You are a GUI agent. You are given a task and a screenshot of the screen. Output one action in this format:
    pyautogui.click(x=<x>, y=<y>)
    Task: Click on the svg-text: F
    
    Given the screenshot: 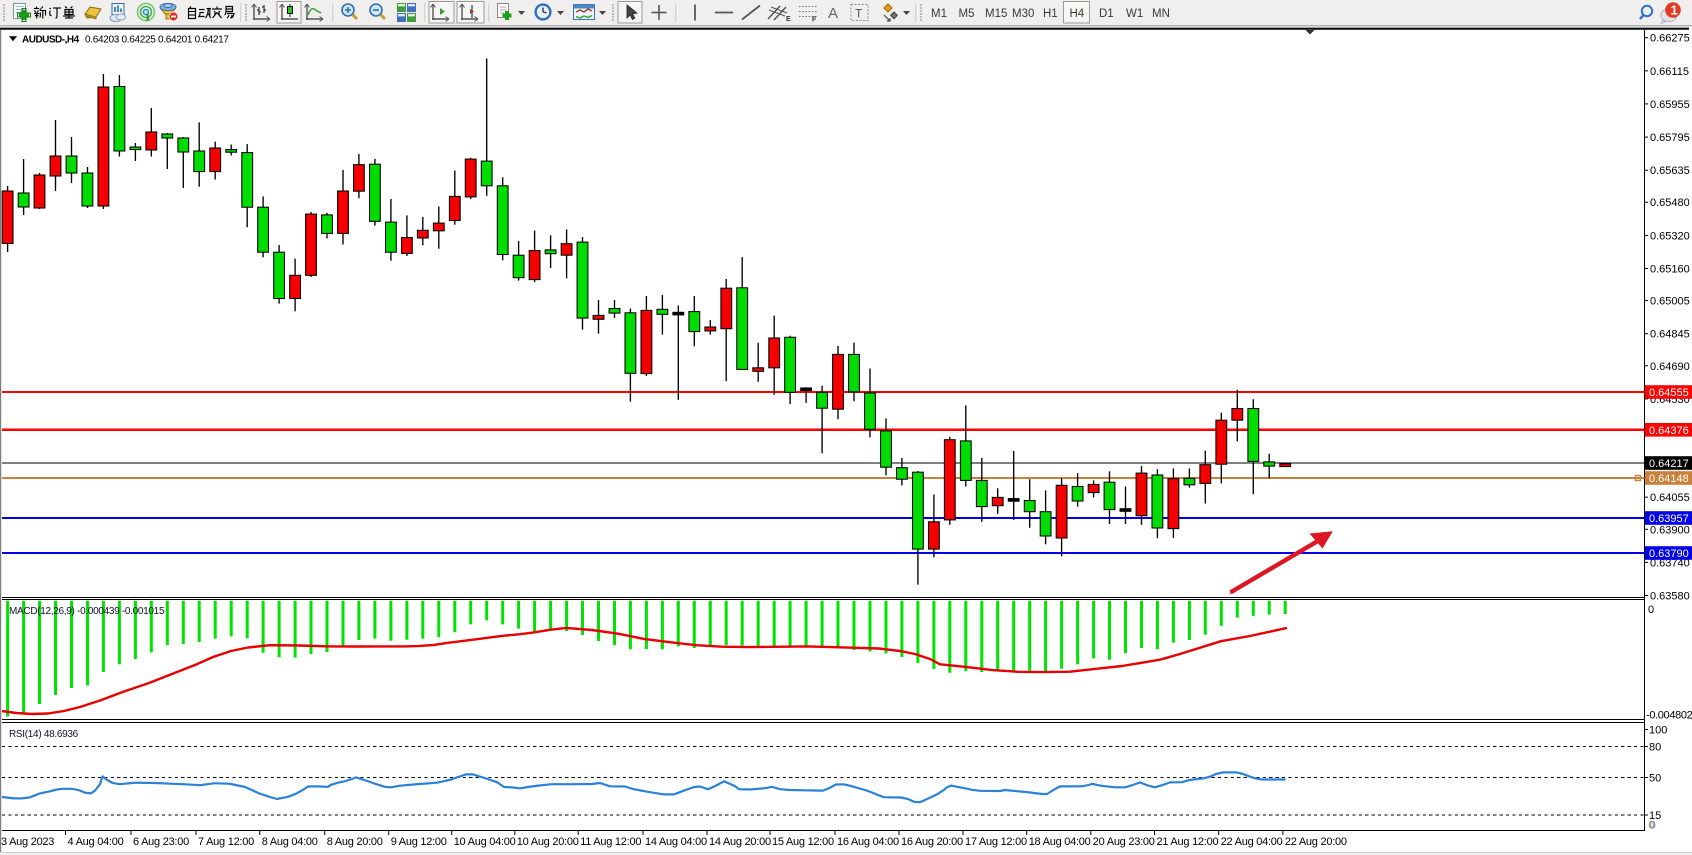 What is the action you would take?
    pyautogui.click(x=814, y=20)
    